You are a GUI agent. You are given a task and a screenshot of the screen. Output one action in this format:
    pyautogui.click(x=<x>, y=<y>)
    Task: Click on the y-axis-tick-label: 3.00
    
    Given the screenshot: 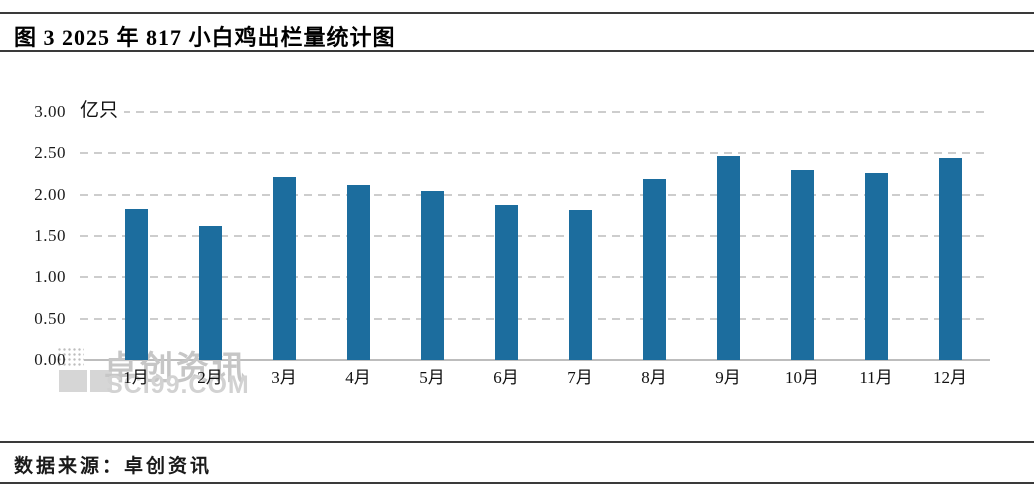 What is the action you would take?
    pyautogui.click(x=50, y=111)
    